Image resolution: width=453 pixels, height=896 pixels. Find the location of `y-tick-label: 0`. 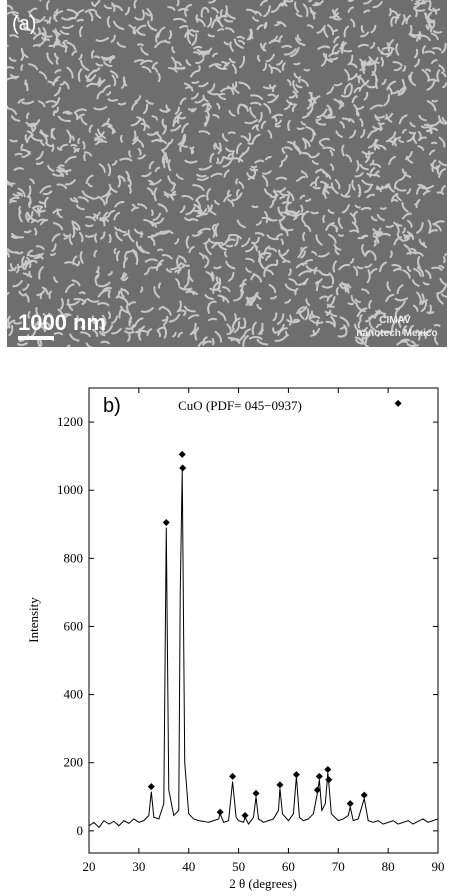

y-tick-label: 0 is located at coordinates (80, 830).